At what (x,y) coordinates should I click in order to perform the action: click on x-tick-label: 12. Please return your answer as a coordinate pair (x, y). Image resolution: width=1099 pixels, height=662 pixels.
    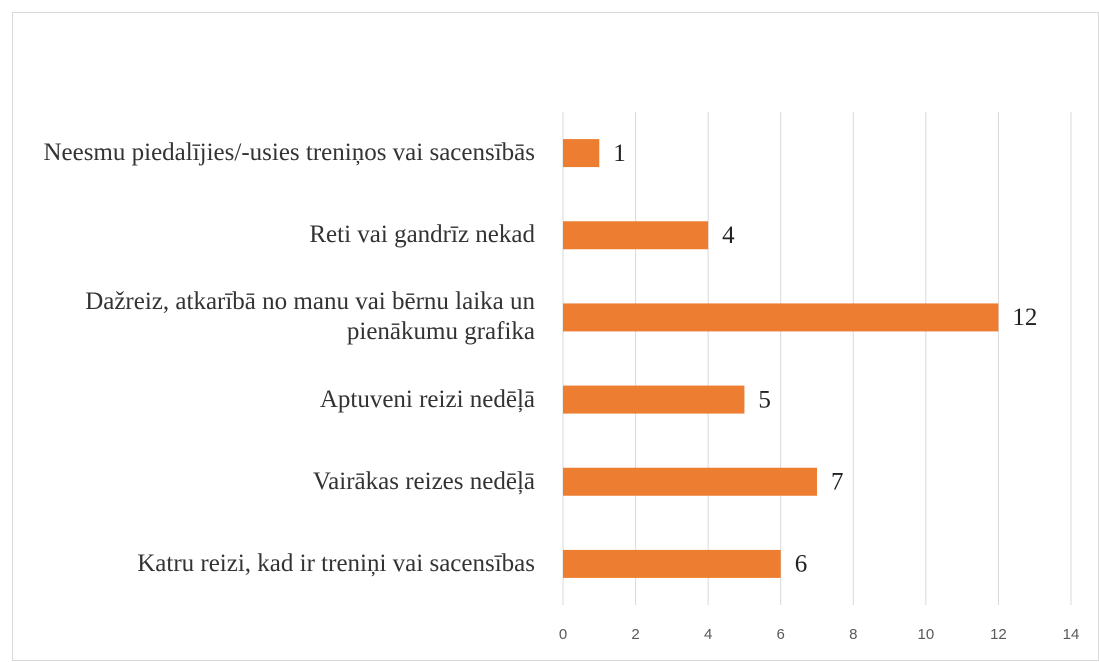
    Looking at the image, I should click on (998, 634).